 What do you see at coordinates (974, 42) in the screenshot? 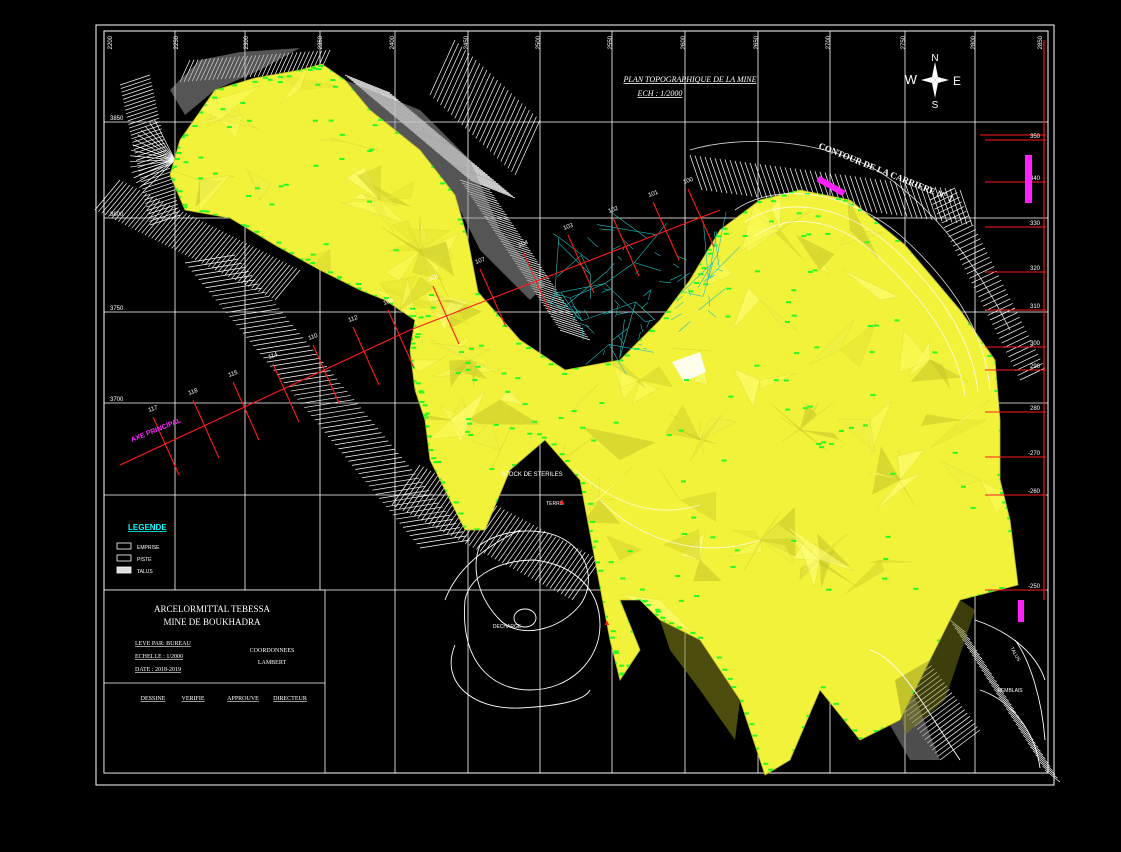
I see `grid-top-label: 2800` at bounding box center [974, 42].